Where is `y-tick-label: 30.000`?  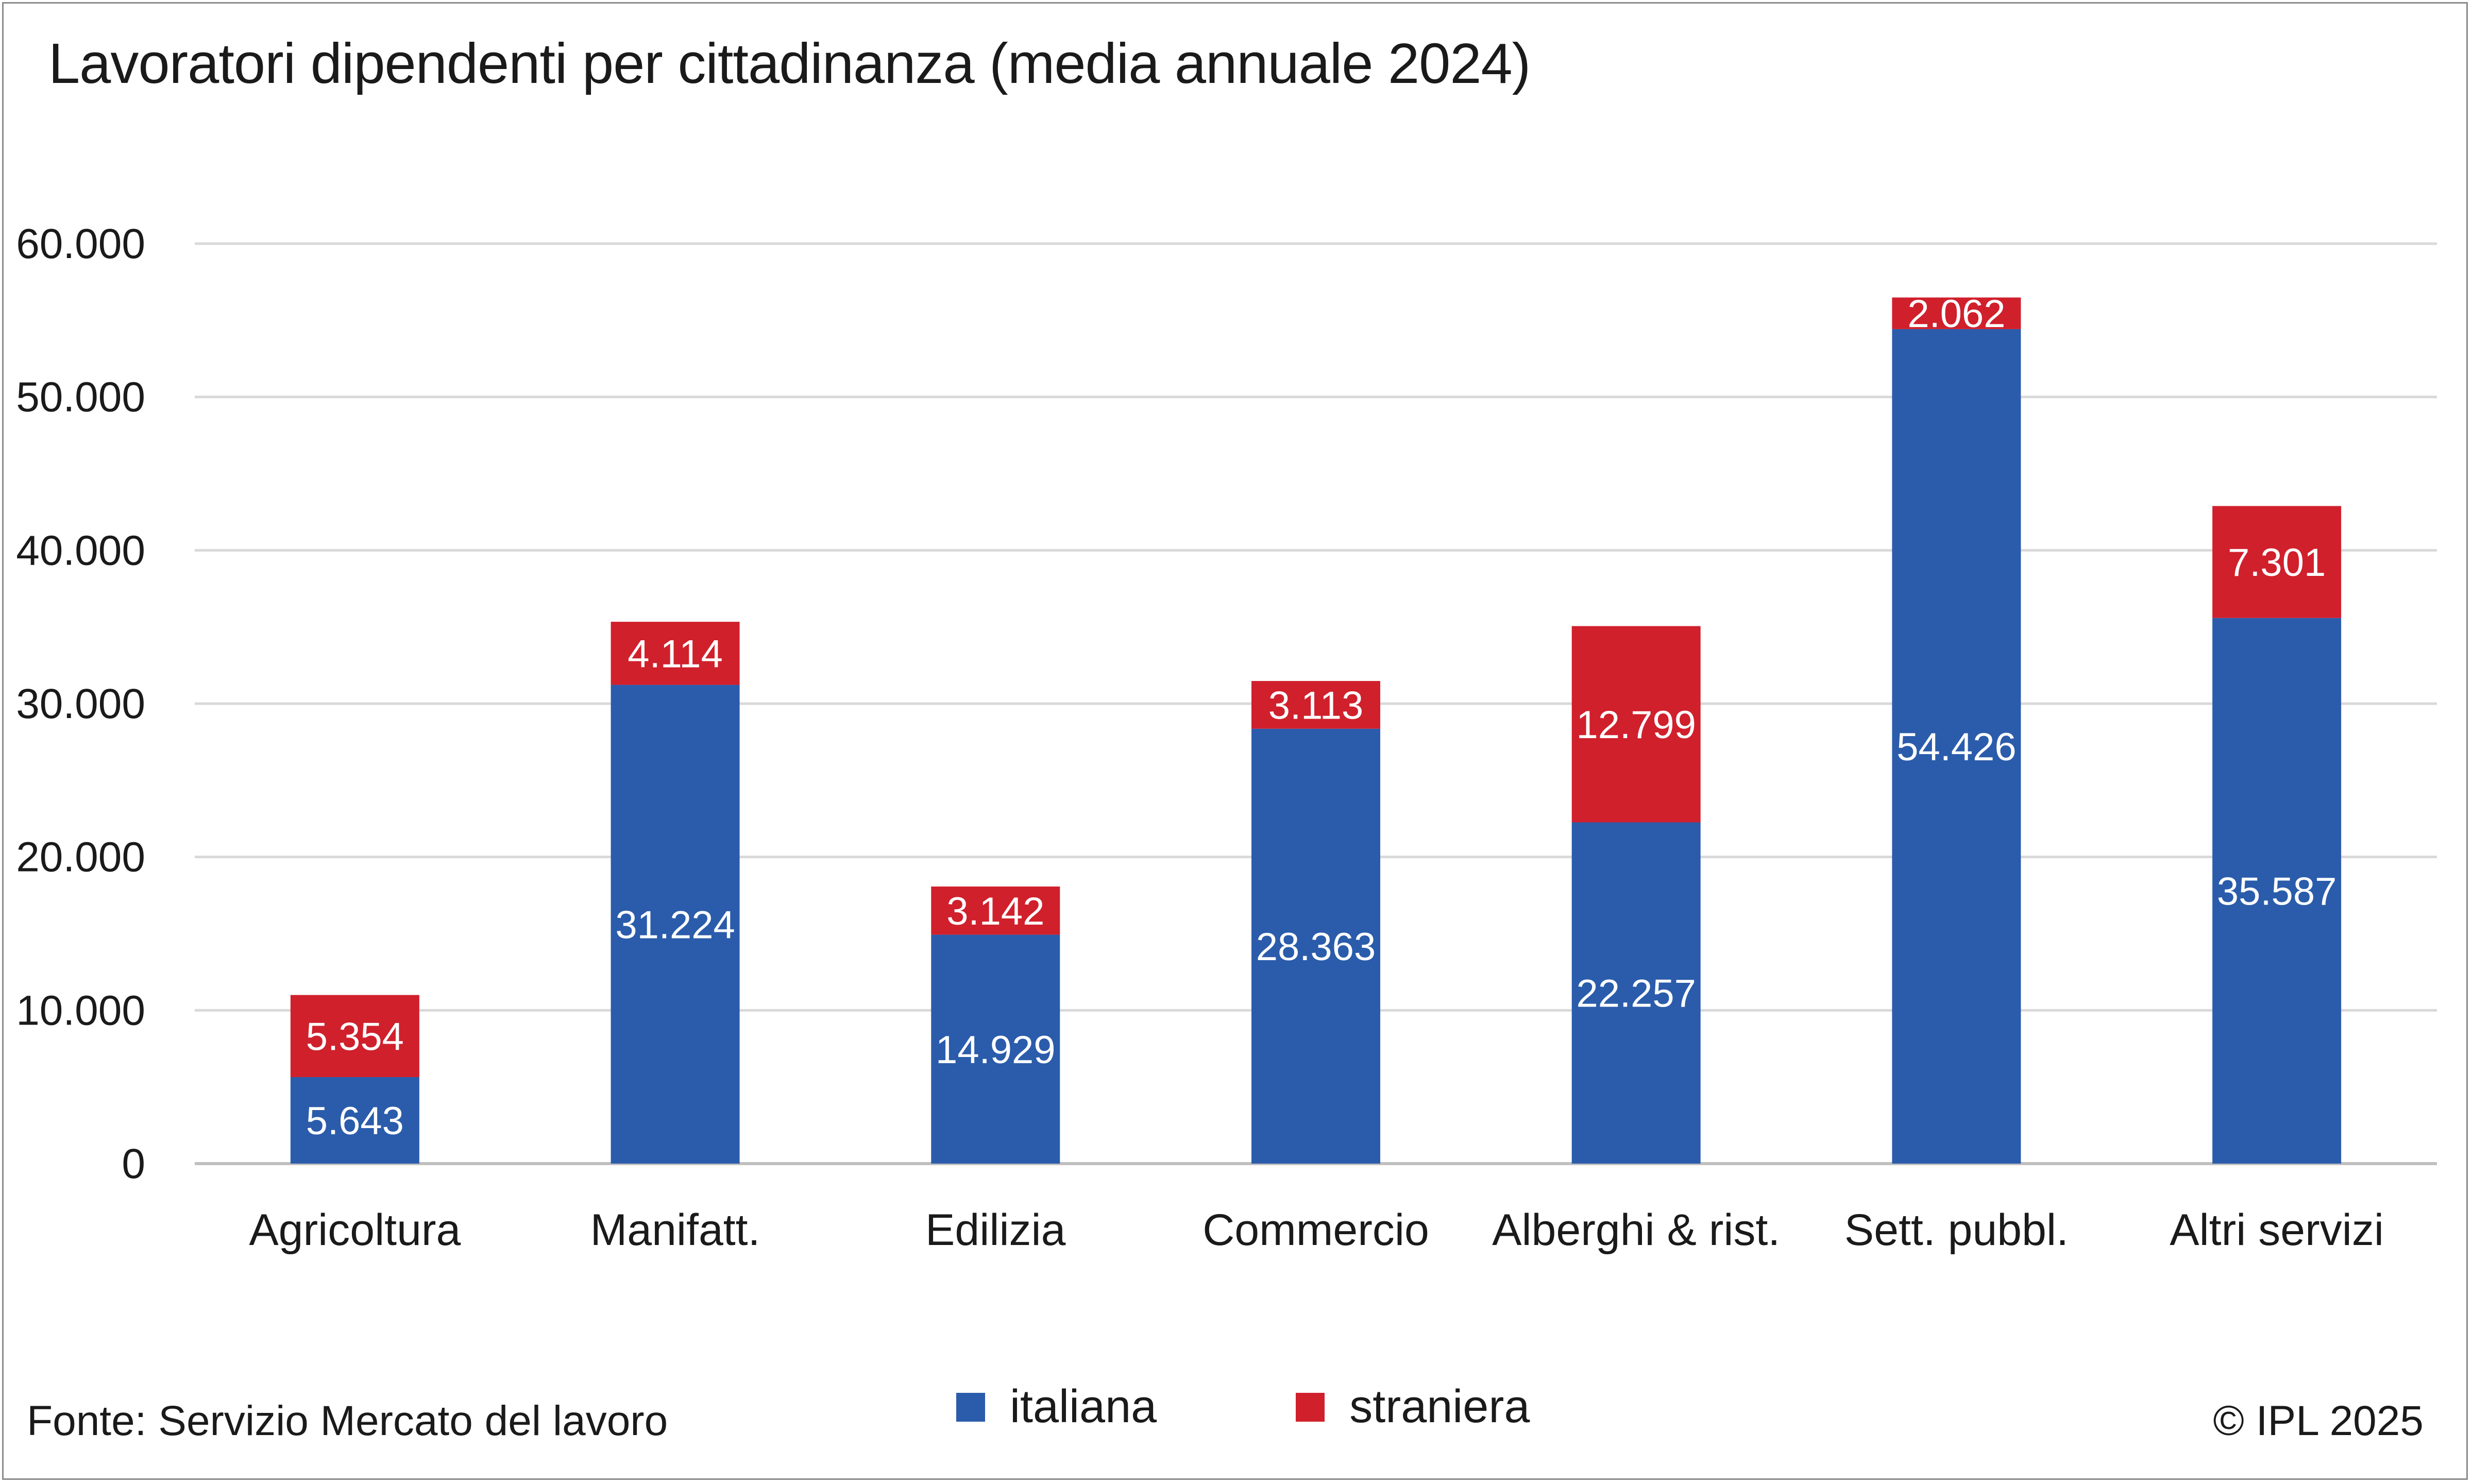 y-tick-label: 30.000 is located at coordinates (81, 703).